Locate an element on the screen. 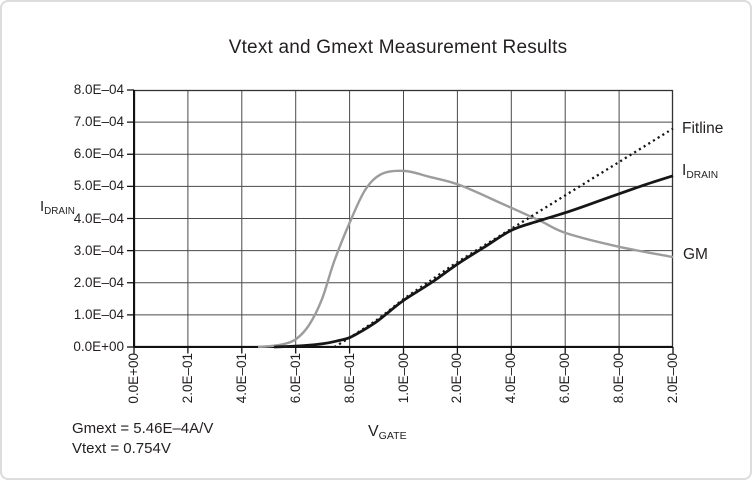 The image size is (752, 480). x-axis-title: VGATE is located at coordinates (387, 432).